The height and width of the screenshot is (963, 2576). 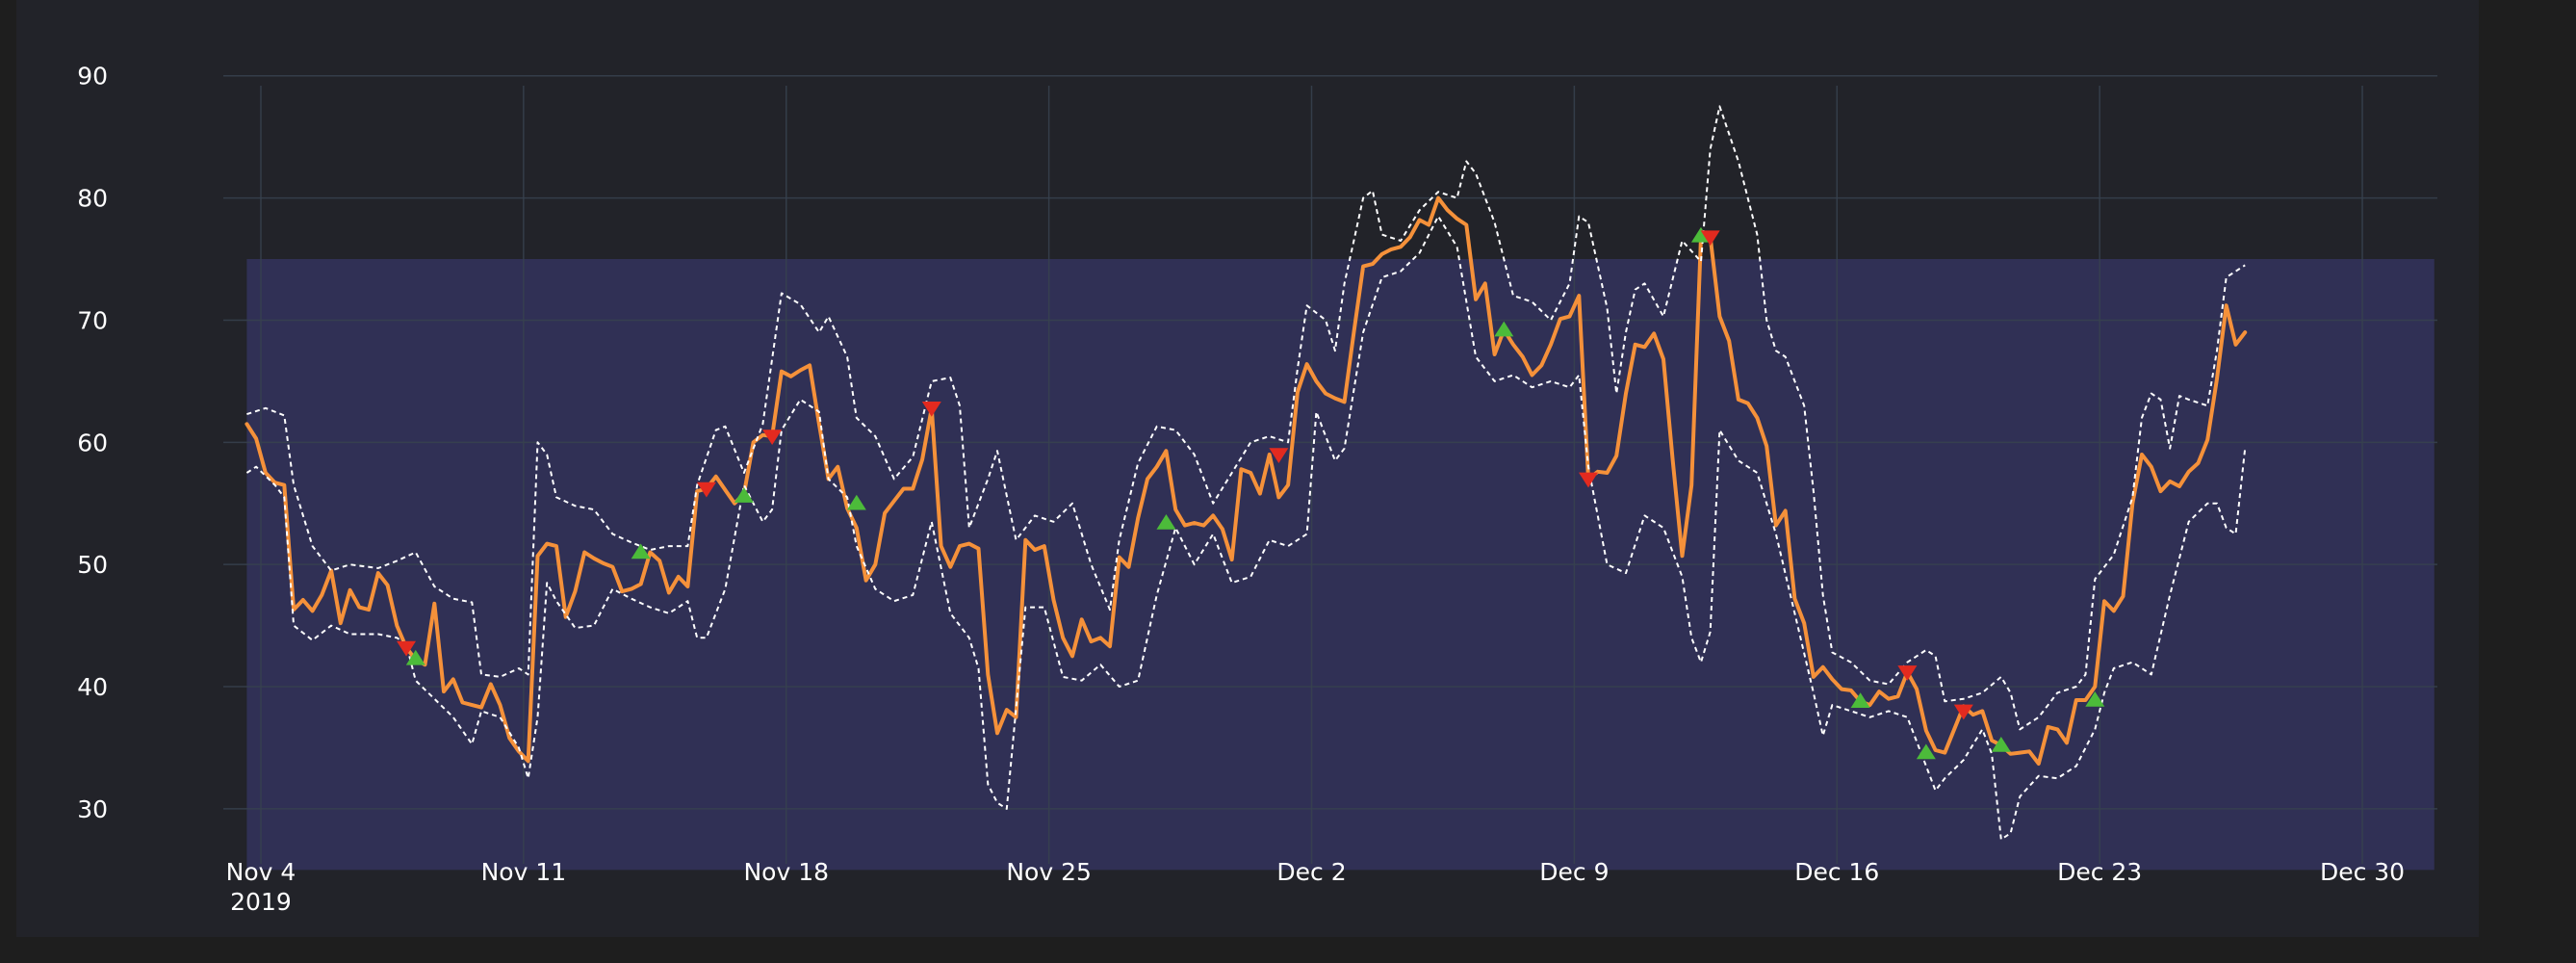 I want to click on y-tick-label: 80, so click(x=92, y=199).